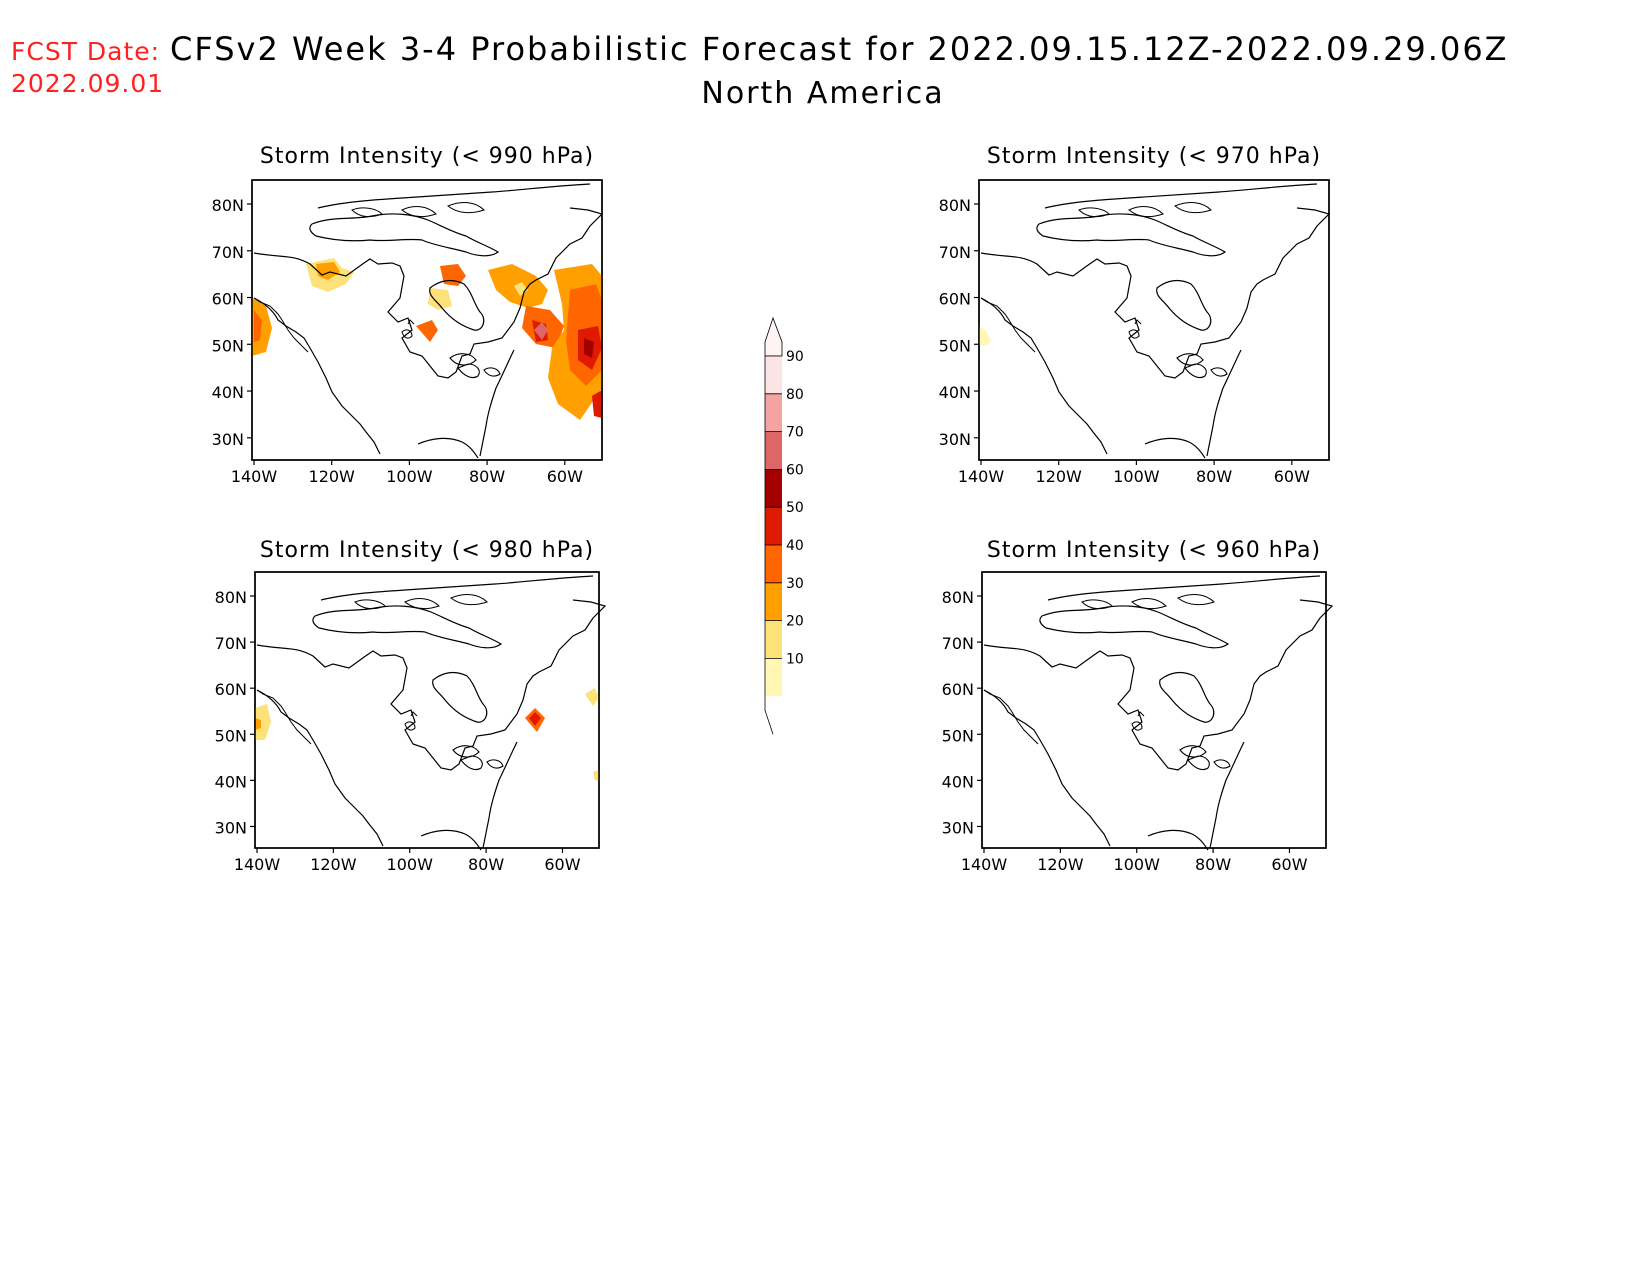  What do you see at coordinates (795, 584) in the screenshot?
I see `colorbar-level-label: 30` at bounding box center [795, 584].